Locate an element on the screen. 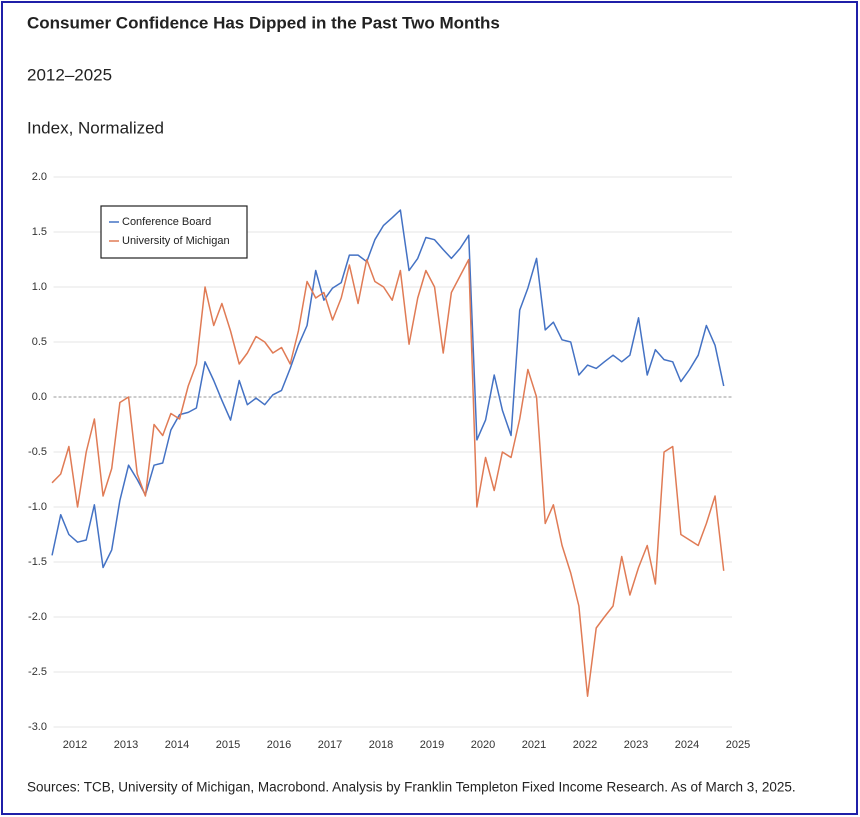 The image size is (860, 817). x-tick-label: 2012 is located at coordinates (75, 745).